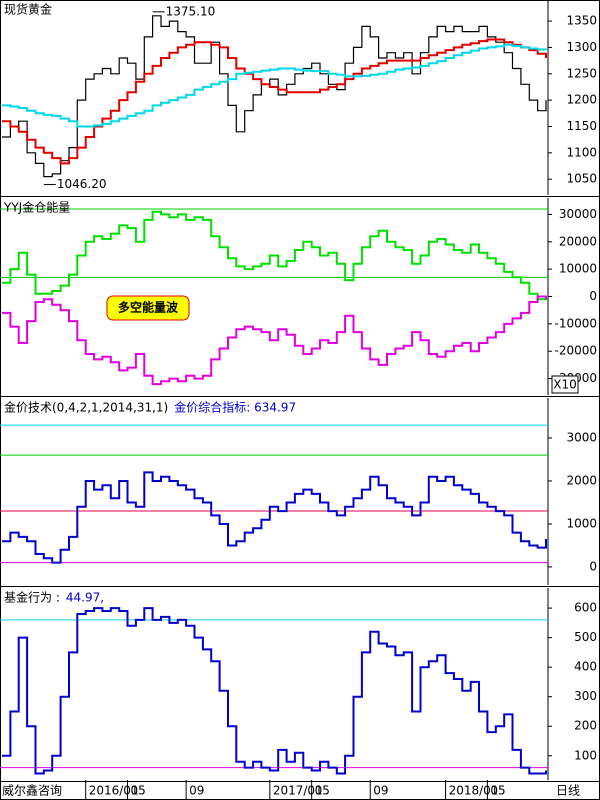  I want to click on y-tick-label: 1300, so click(581, 47).